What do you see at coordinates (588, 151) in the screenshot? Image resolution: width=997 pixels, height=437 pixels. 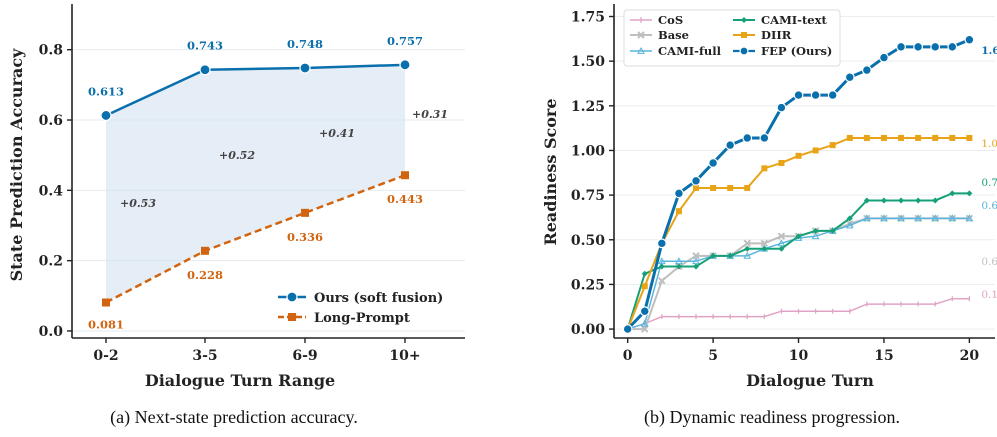 I see `y-tick-label-4: 1.00` at bounding box center [588, 151].